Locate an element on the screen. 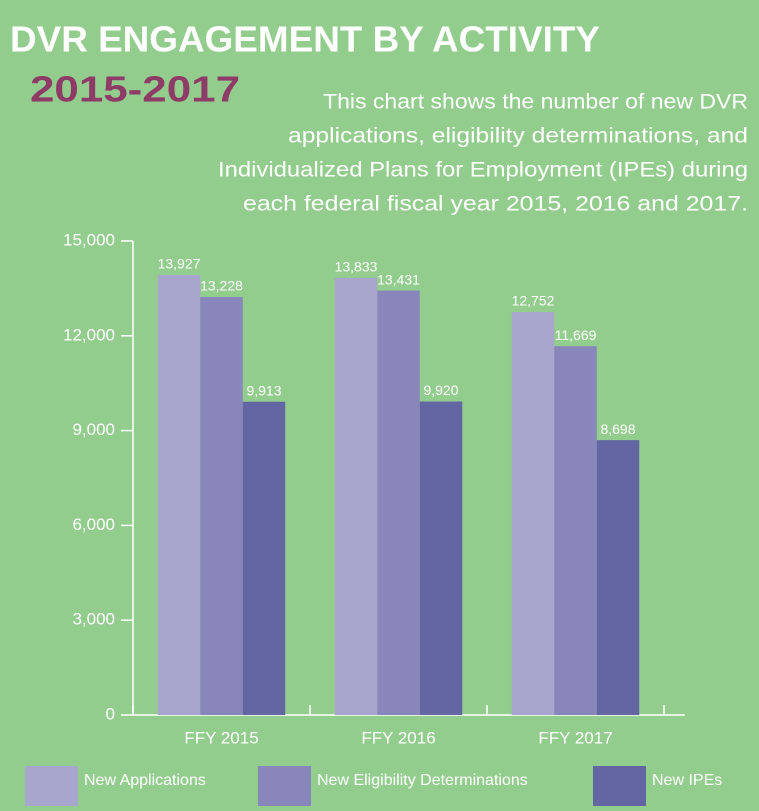 The height and width of the screenshot is (811, 759). legend-label: New IPEs is located at coordinates (687, 780).